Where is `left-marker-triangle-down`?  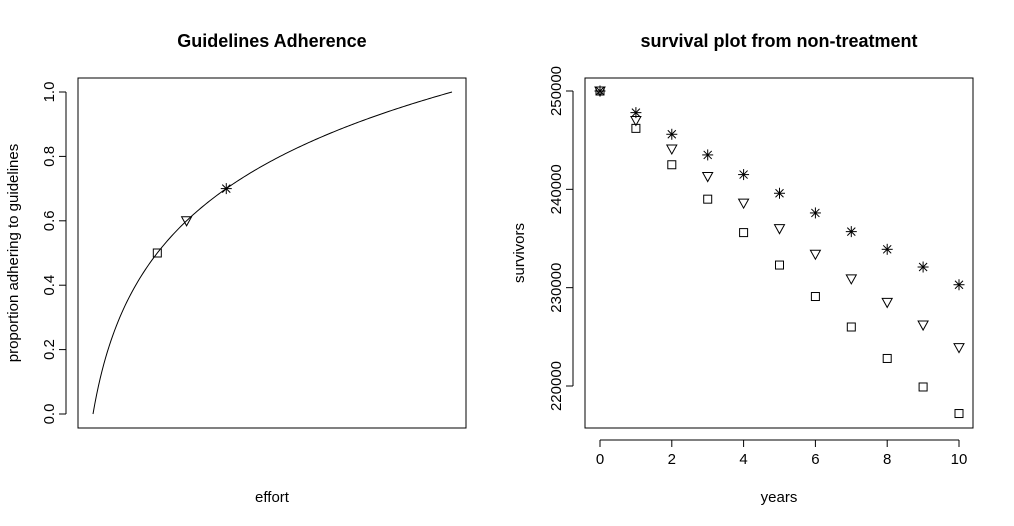 left-marker-triangle-down is located at coordinates (186, 221).